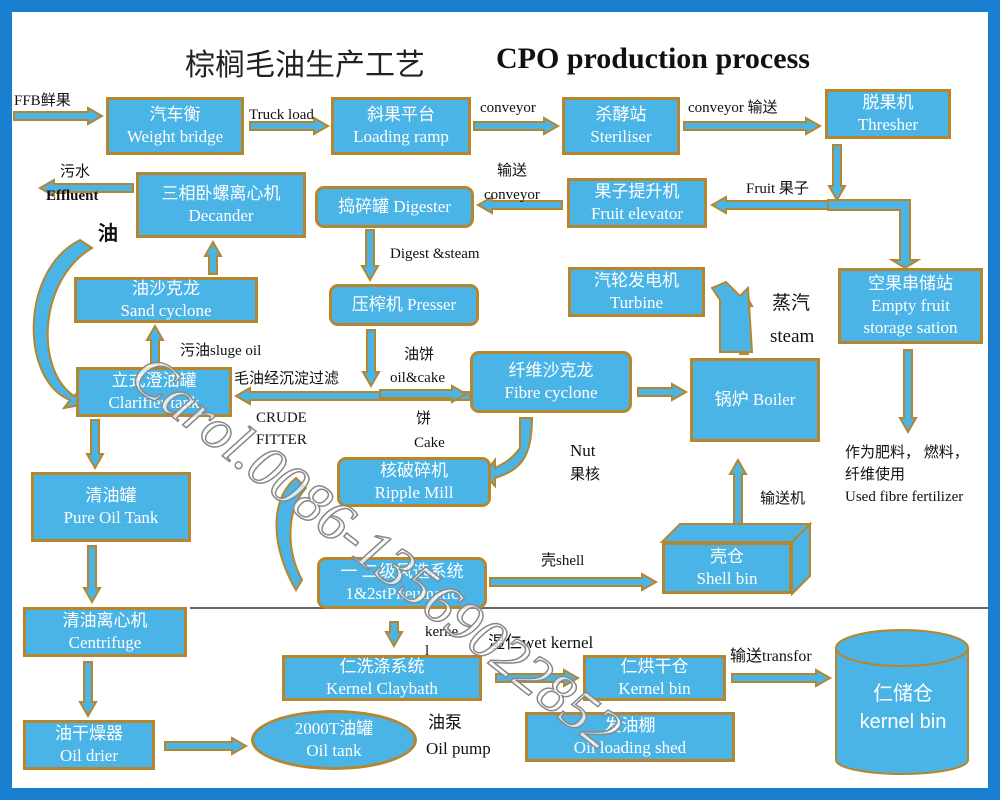 This screenshot has height=800, width=1000. What do you see at coordinates (736, 533) in the screenshot?
I see `shell-bin-top` at bounding box center [736, 533].